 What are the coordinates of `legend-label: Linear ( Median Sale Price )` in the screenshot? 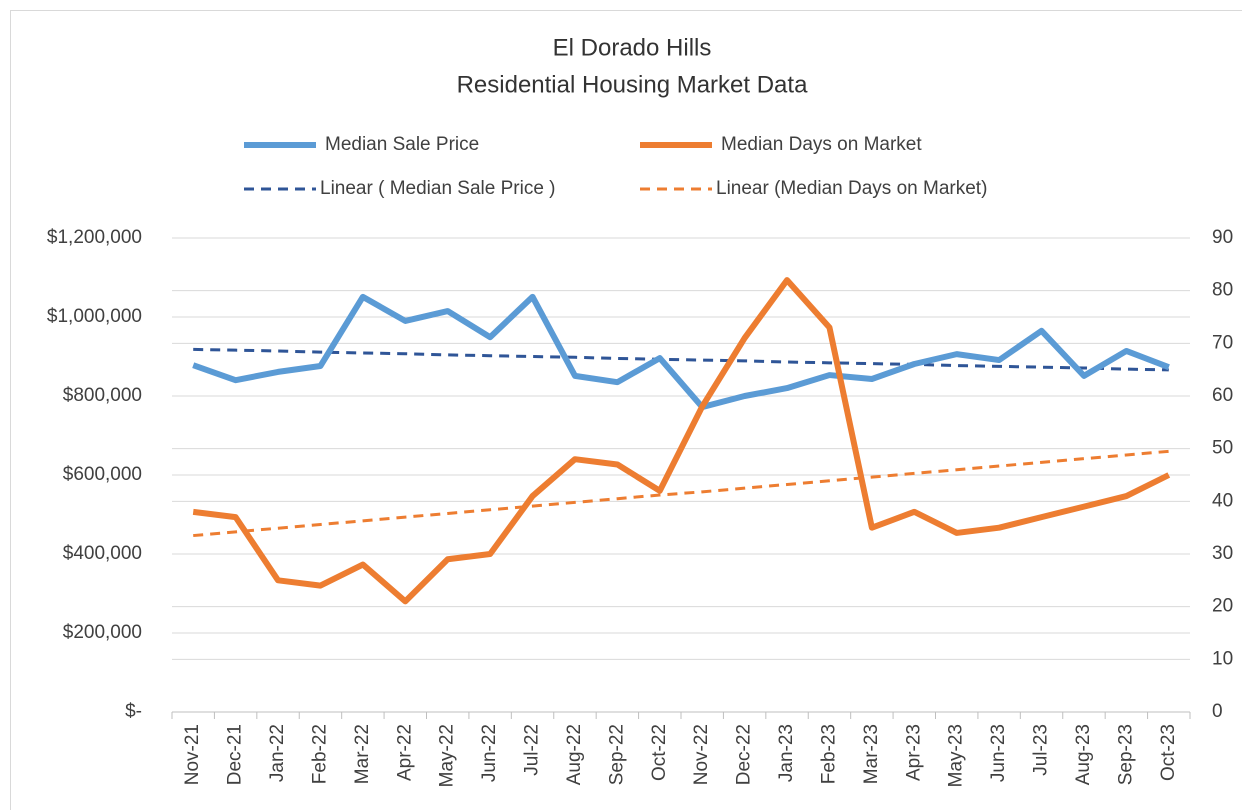 It's located at (438, 188).